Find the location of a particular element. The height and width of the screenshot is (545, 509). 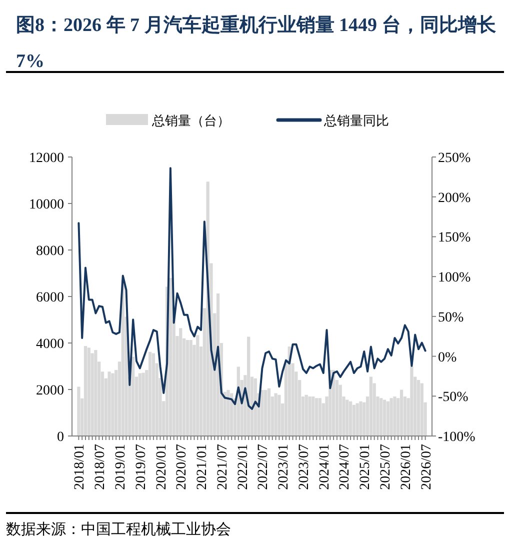

y-tick-label: 6000 is located at coordinates (50, 298).